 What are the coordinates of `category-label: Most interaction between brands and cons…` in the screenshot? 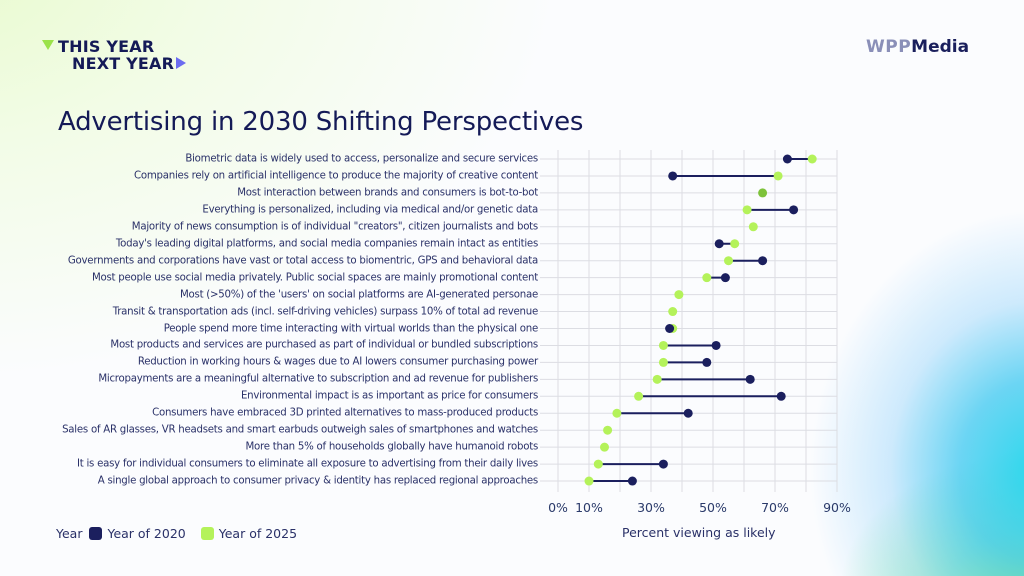 It's located at (387, 193).